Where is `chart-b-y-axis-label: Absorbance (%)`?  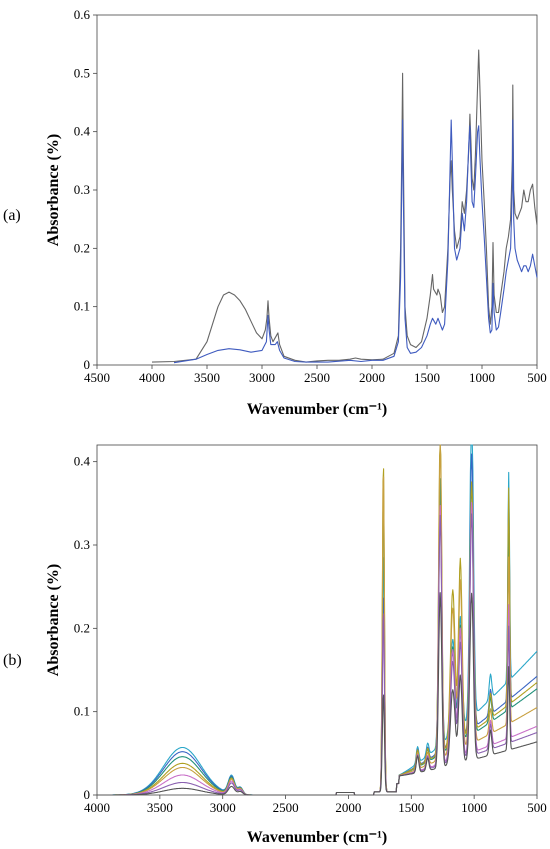 chart-b-y-axis-label: Absorbance (%) is located at coordinates (53, 620).